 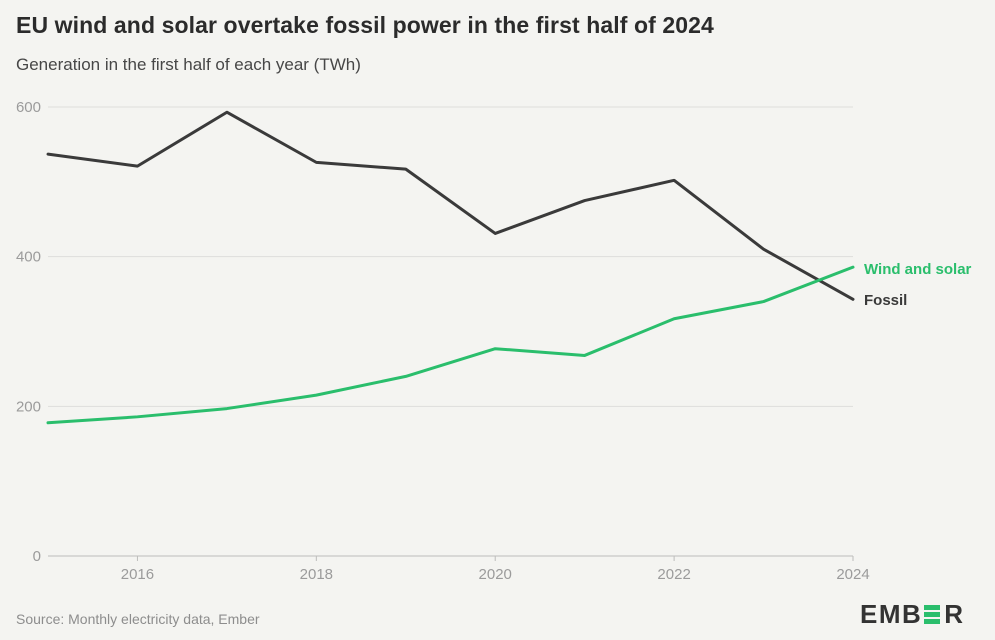 What do you see at coordinates (137, 574) in the screenshot?
I see `x-tick-label: 2016` at bounding box center [137, 574].